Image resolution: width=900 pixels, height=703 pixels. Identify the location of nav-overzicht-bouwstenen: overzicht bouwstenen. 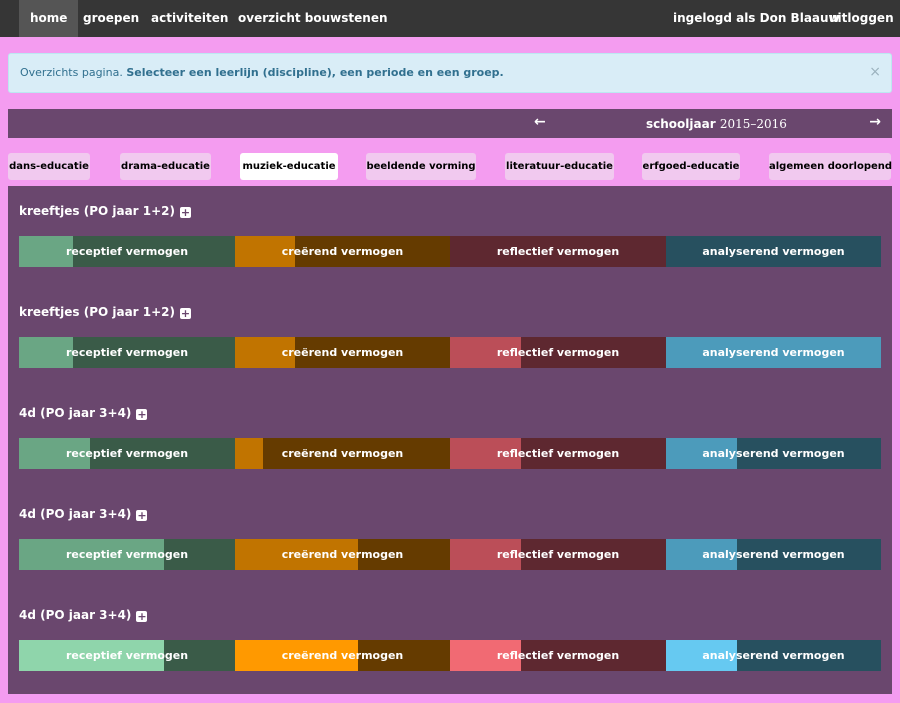
(313, 18).